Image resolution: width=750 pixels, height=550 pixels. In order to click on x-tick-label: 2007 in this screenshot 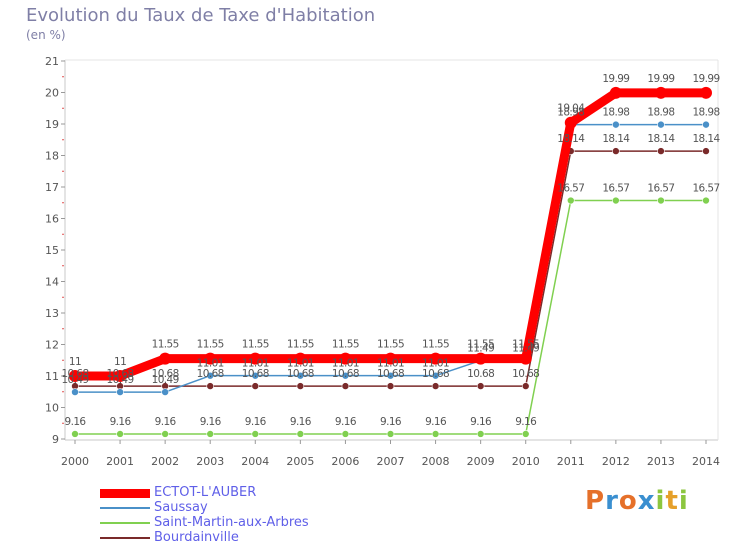, I will do `click(391, 461)`.